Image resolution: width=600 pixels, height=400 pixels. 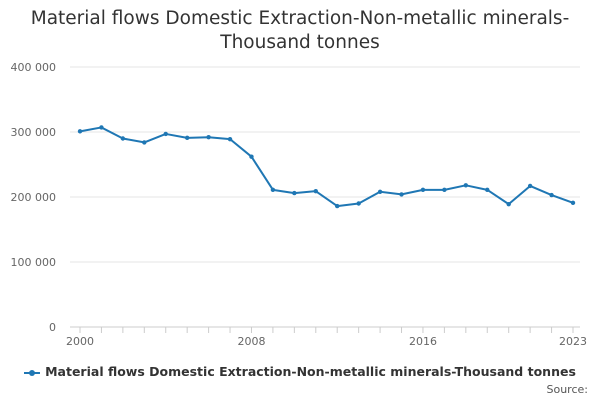 What do you see at coordinates (401, 194) in the screenshot?
I see `data-point-2015` at bounding box center [401, 194].